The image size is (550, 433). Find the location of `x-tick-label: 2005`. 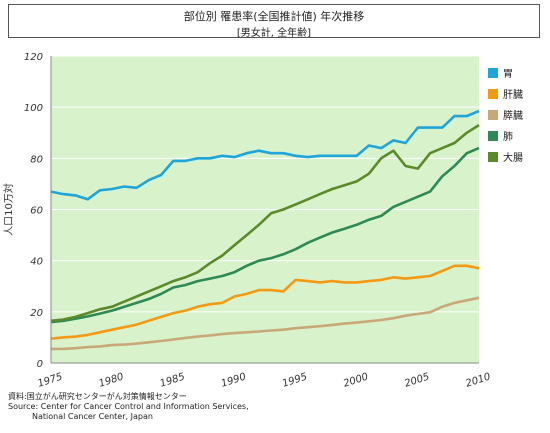

x-tick-label: 2005 is located at coordinates (417, 380).